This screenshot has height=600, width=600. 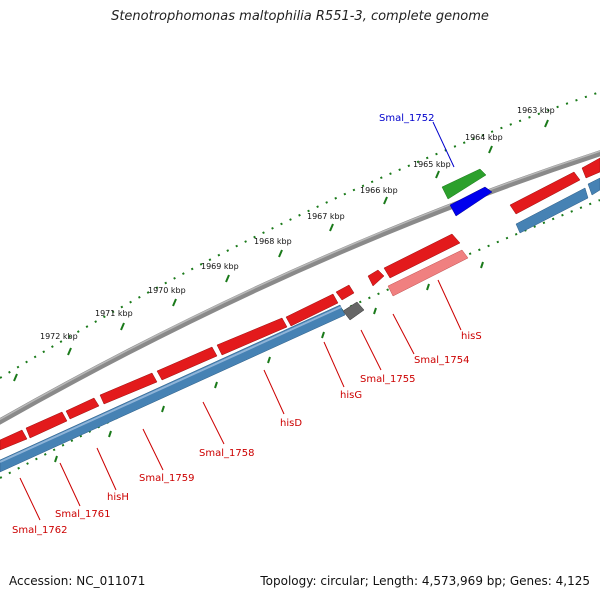 I want to click on kbp-label: 1967 kbp, so click(x=326, y=216).